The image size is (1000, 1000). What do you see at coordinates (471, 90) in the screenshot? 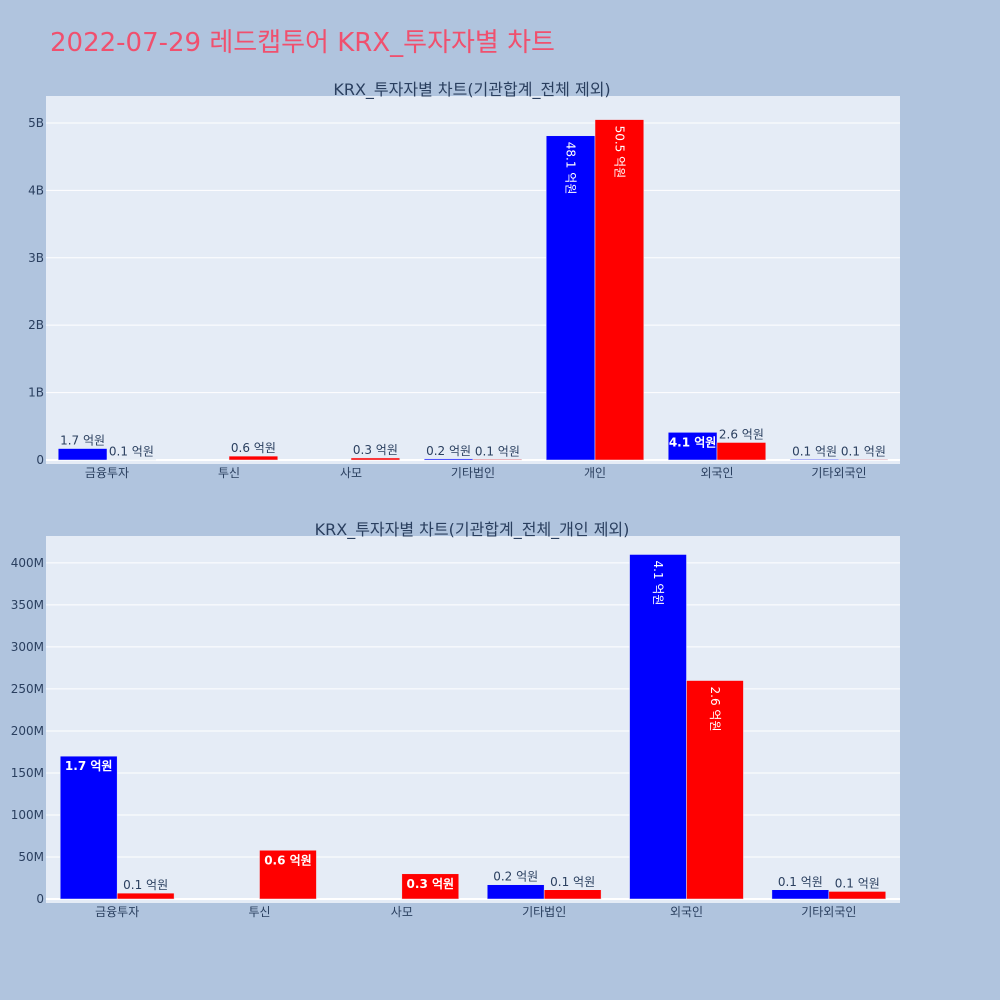
I see `chart-title: KRX_투자자별 차트(기관합계_전체 제외)` at bounding box center [471, 90].